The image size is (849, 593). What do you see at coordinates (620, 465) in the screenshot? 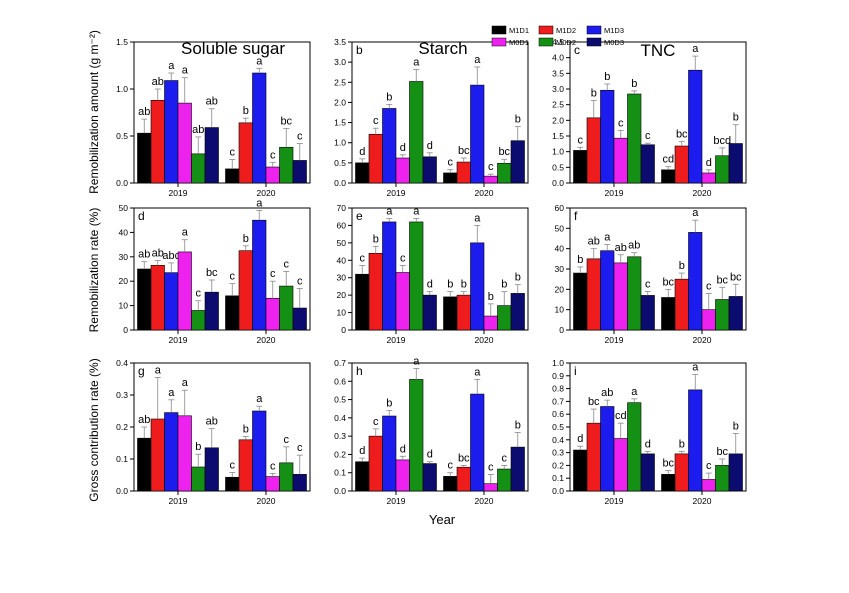
I see `bar-m0d1-2019` at bounding box center [620, 465].